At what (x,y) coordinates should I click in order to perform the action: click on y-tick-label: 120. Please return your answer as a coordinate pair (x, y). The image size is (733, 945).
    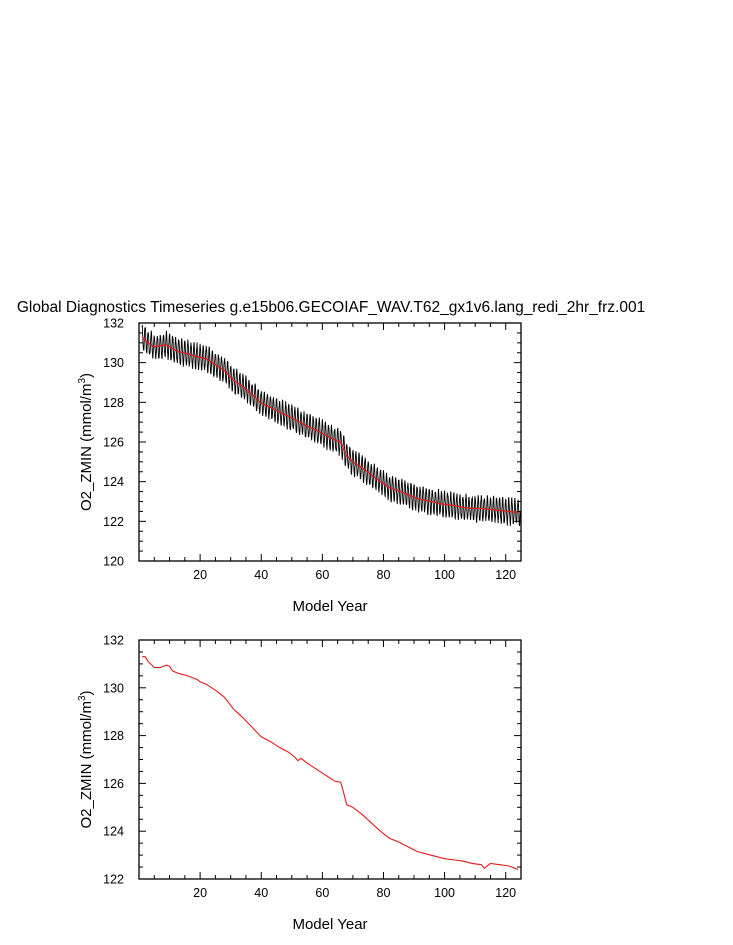
    Looking at the image, I should click on (113, 562).